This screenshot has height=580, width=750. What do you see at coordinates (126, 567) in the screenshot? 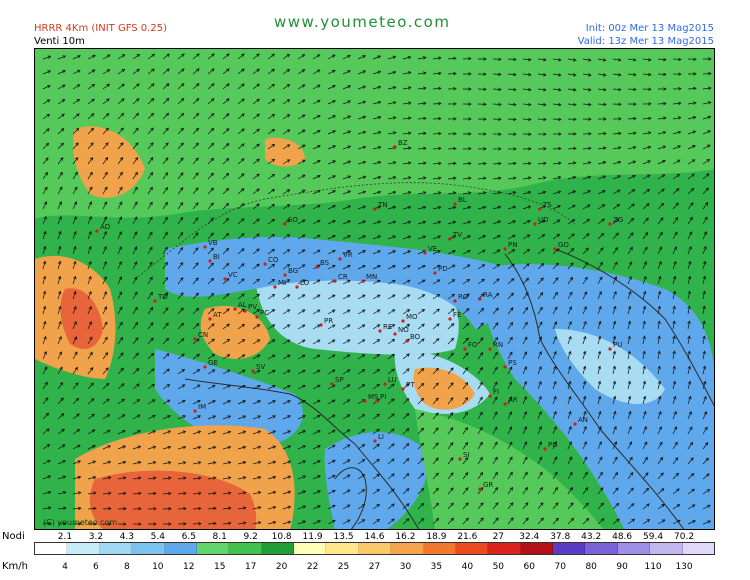
I see `kmh-tick-label: 8` at bounding box center [126, 567].